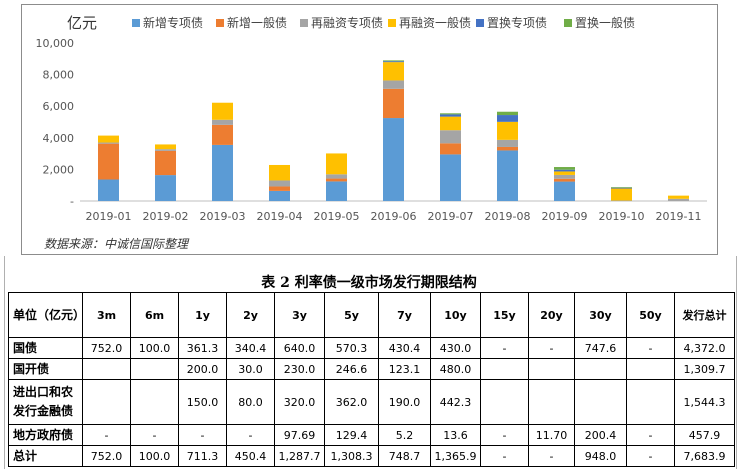 The image size is (738, 471). What do you see at coordinates (704, 369) in the screenshot?
I see `table-cell: 1,309.7` at bounding box center [704, 369].